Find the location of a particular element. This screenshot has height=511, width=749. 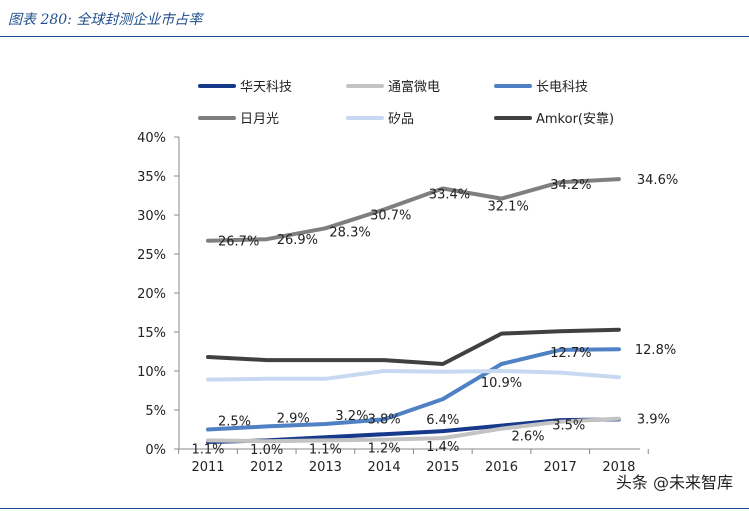

data-label: 3.5% is located at coordinates (568, 426).